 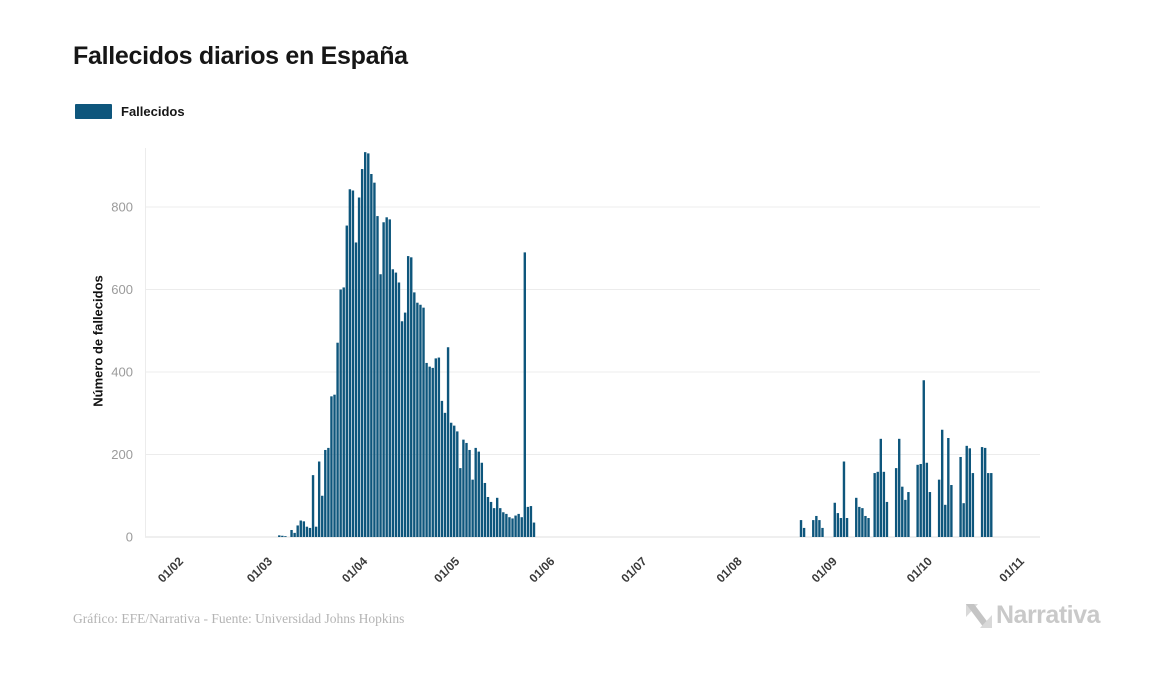 I want to click on legend: Fallecidos, so click(x=130, y=111).